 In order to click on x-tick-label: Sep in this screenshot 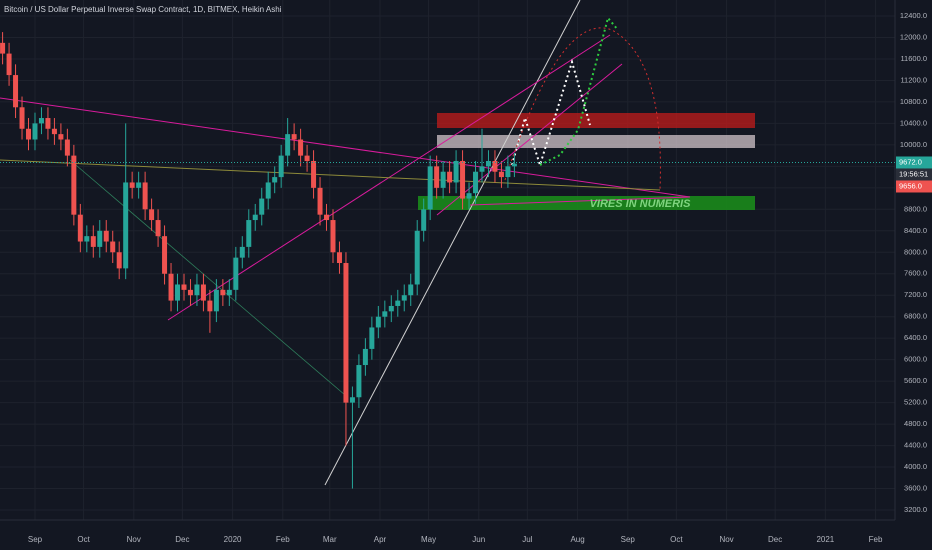, I will do `click(35, 539)`.